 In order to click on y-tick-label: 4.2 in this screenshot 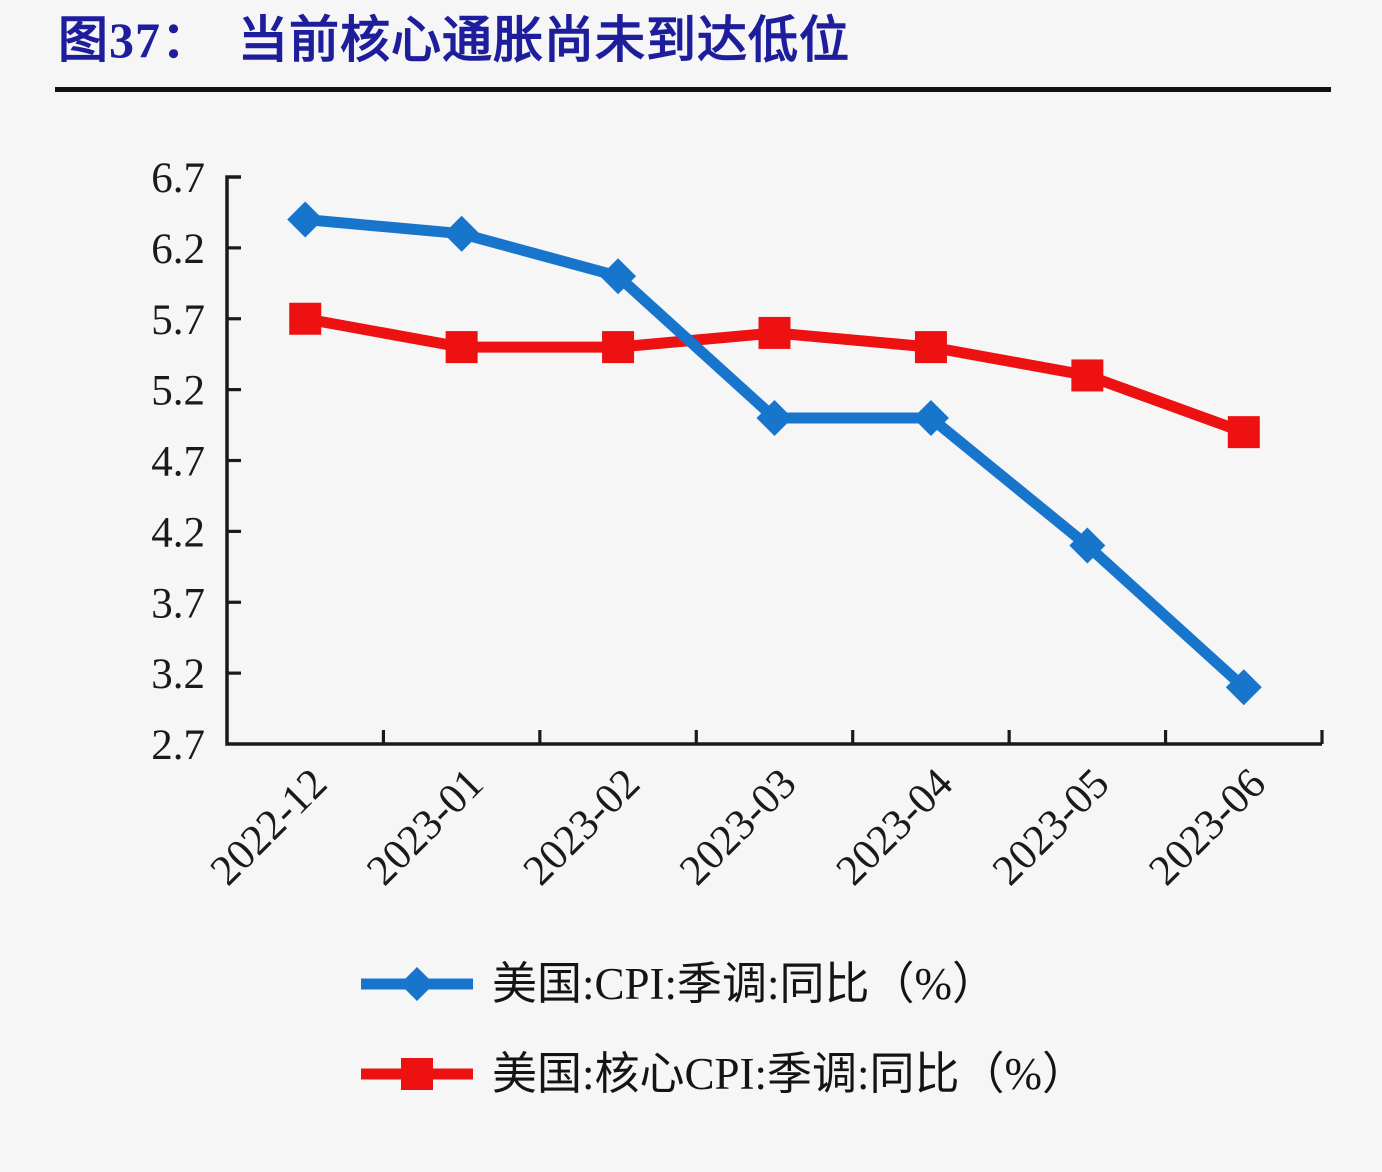, I will do `click(178, 532)`.